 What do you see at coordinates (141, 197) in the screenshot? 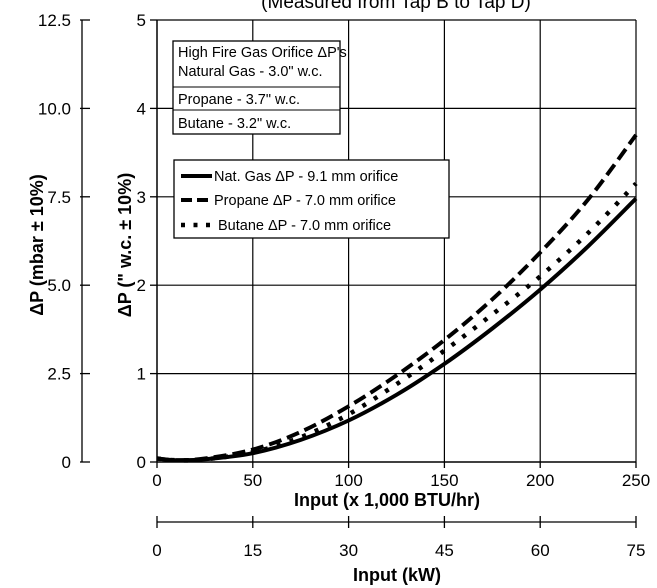
I see `y-tick-label: 3` at bounding box center [141, 197].